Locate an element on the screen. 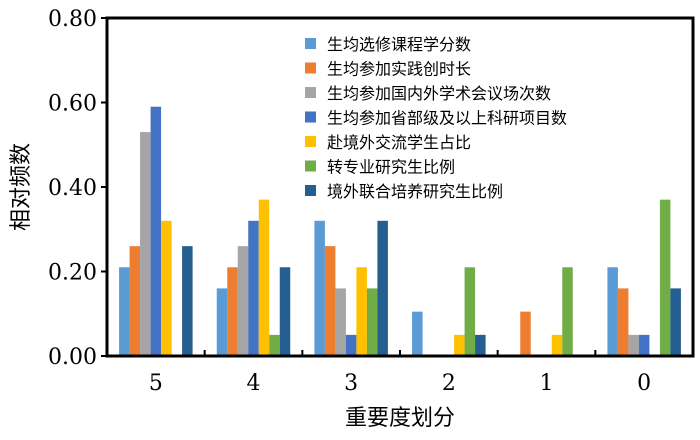  x-tick-label: 0 is located at coordinates (644, 383).